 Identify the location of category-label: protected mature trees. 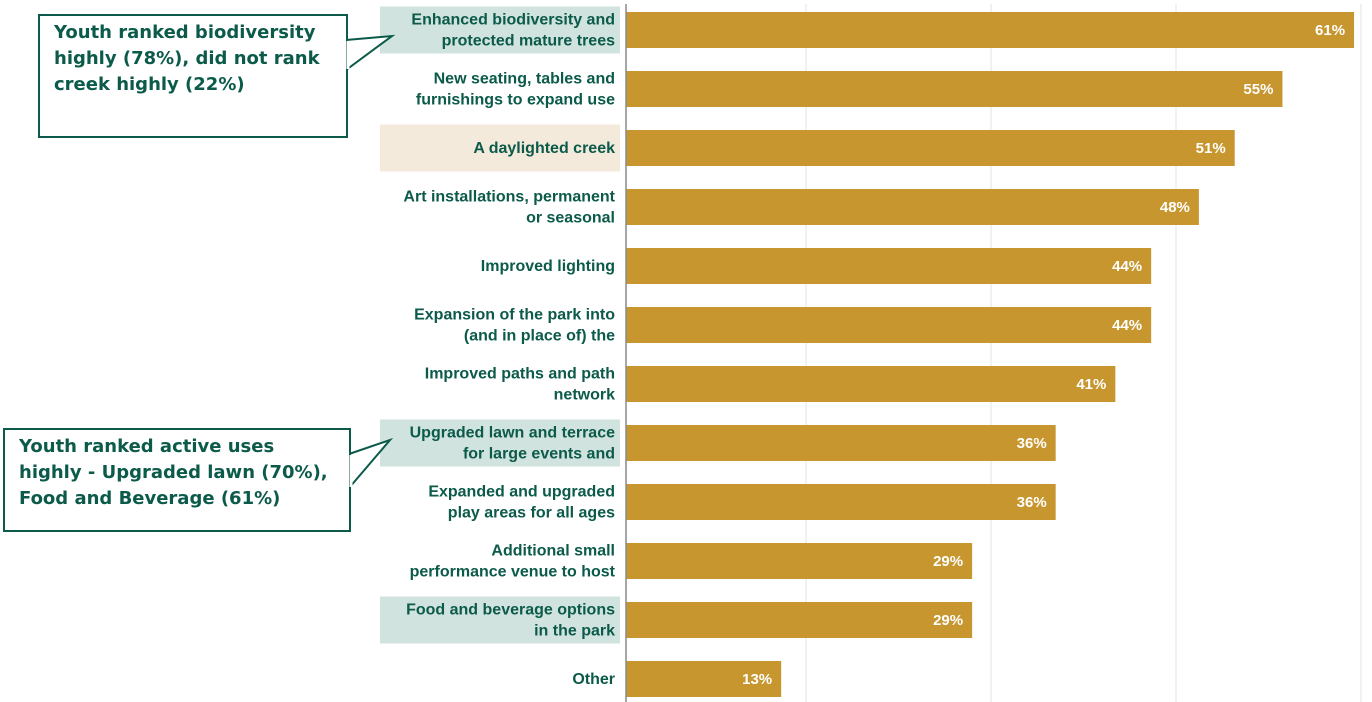
(528, 41).